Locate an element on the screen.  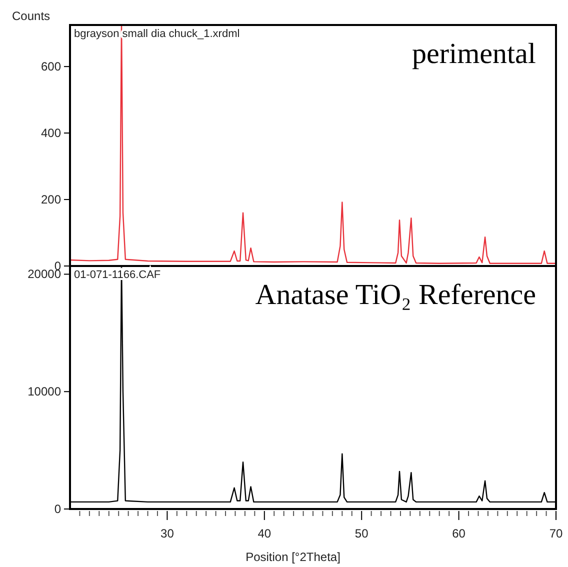
x-tick-label: 70 is located at coordinates (556, 533).